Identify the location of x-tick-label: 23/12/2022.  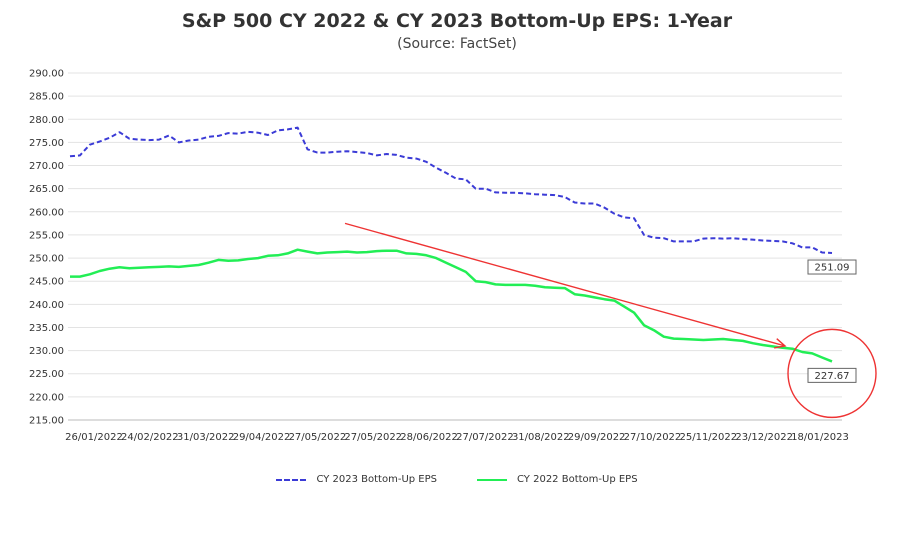
(764, 437).